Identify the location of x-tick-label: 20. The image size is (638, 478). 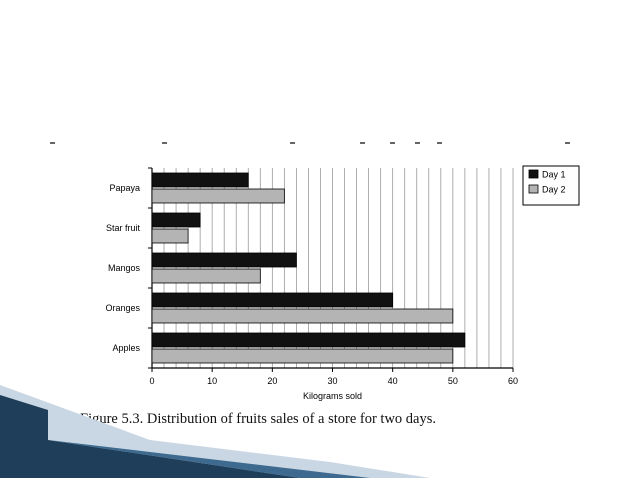
(272, 381).